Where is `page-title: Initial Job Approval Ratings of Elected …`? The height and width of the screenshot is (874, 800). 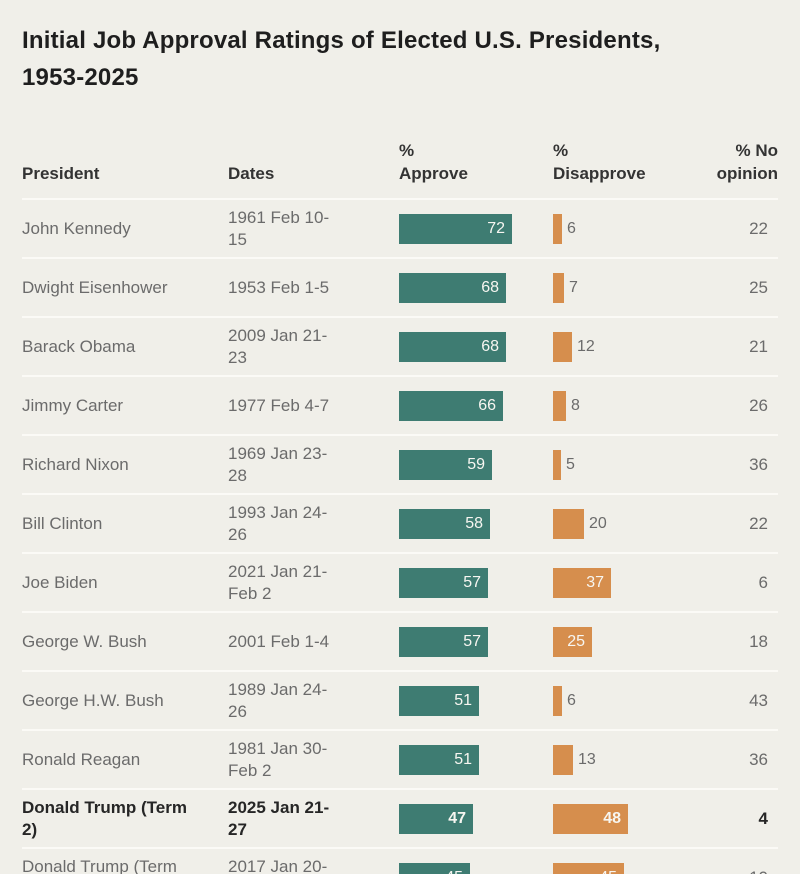
page-title: Initial Job Approval Ratings of Elected … is located at coordinates (341, 59).